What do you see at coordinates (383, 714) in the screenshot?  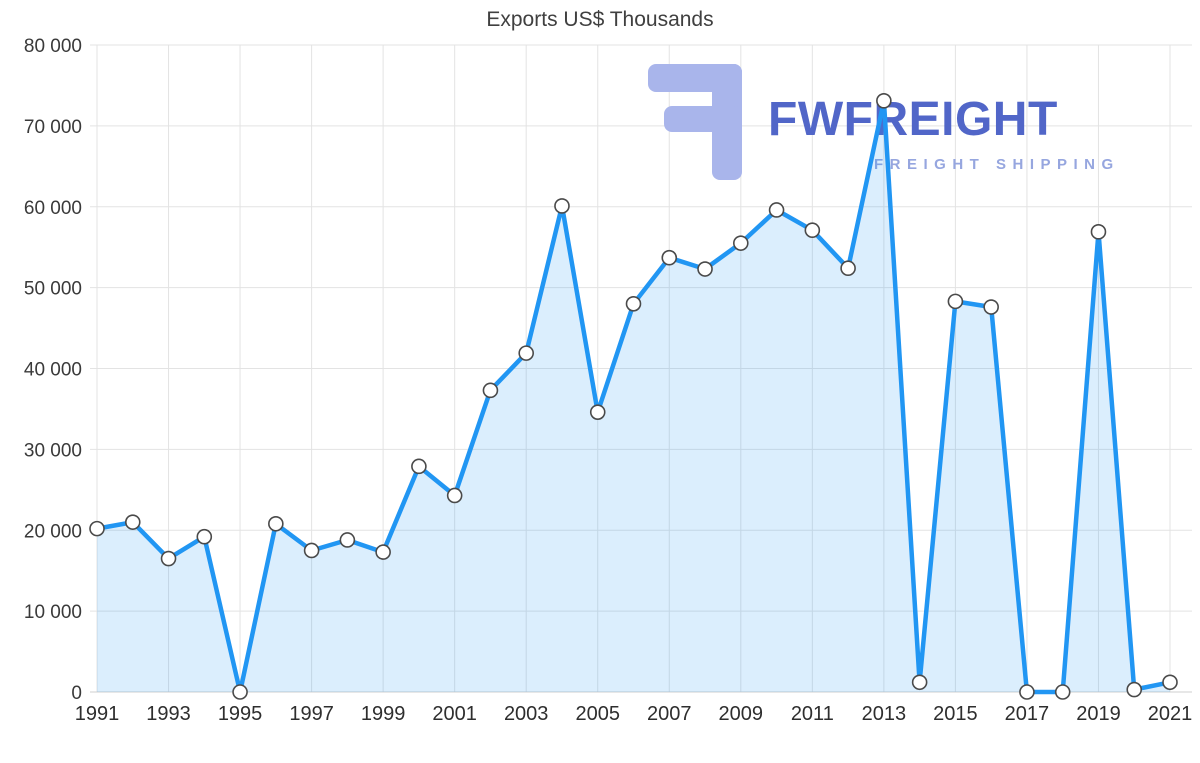 I see `x-axis-label: 1999` at bounding box center [383, 714].